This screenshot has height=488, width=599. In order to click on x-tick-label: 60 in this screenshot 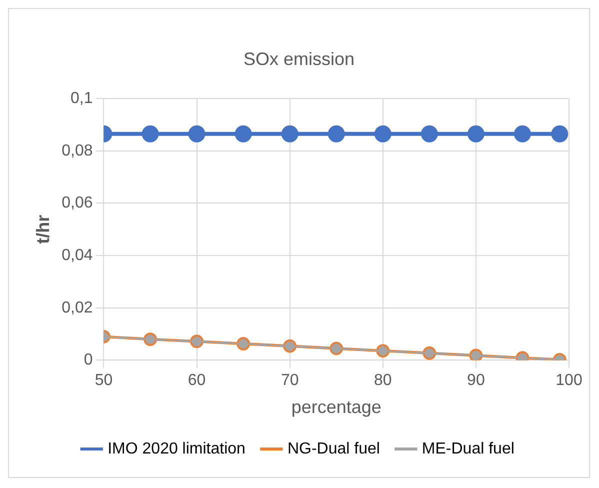, I will do `click(197, 381)`.